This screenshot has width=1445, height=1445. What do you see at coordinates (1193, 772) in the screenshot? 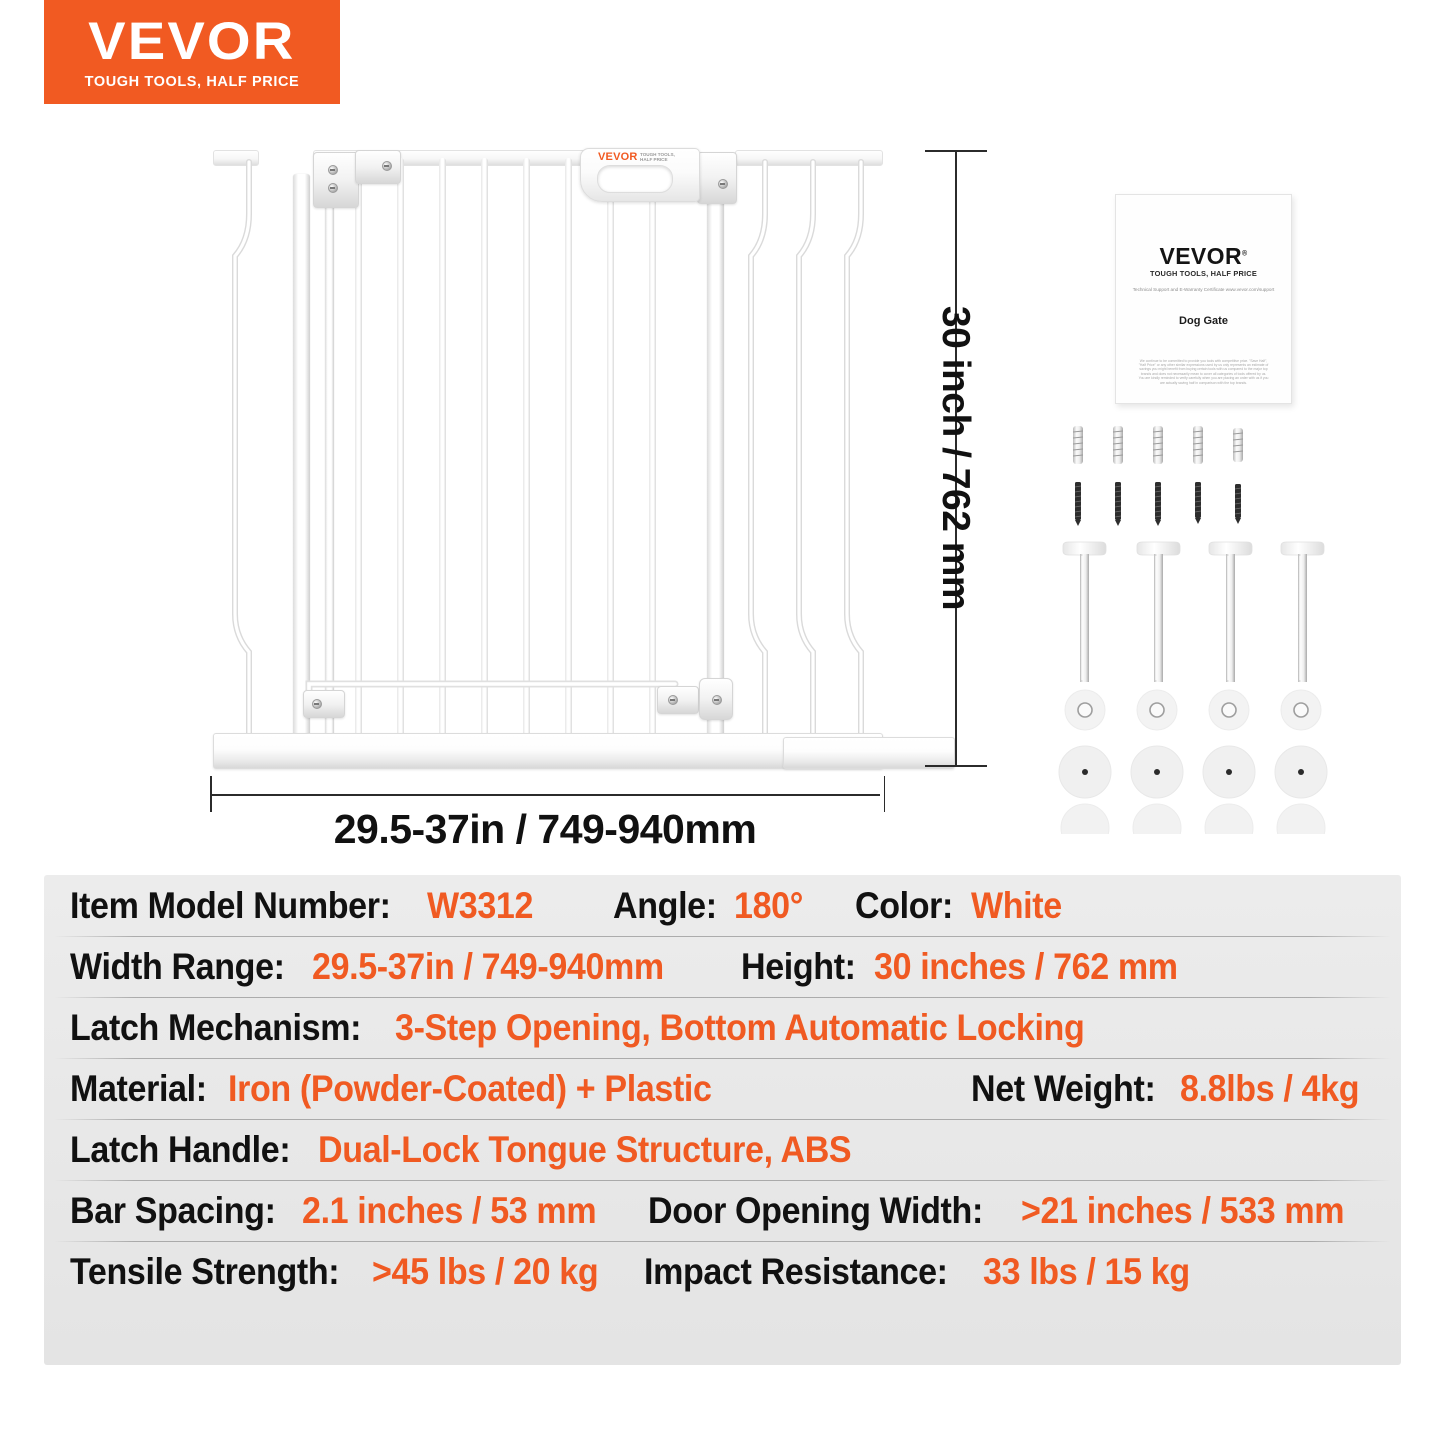
I see `washer-row` at bounding box center [1193, 772].